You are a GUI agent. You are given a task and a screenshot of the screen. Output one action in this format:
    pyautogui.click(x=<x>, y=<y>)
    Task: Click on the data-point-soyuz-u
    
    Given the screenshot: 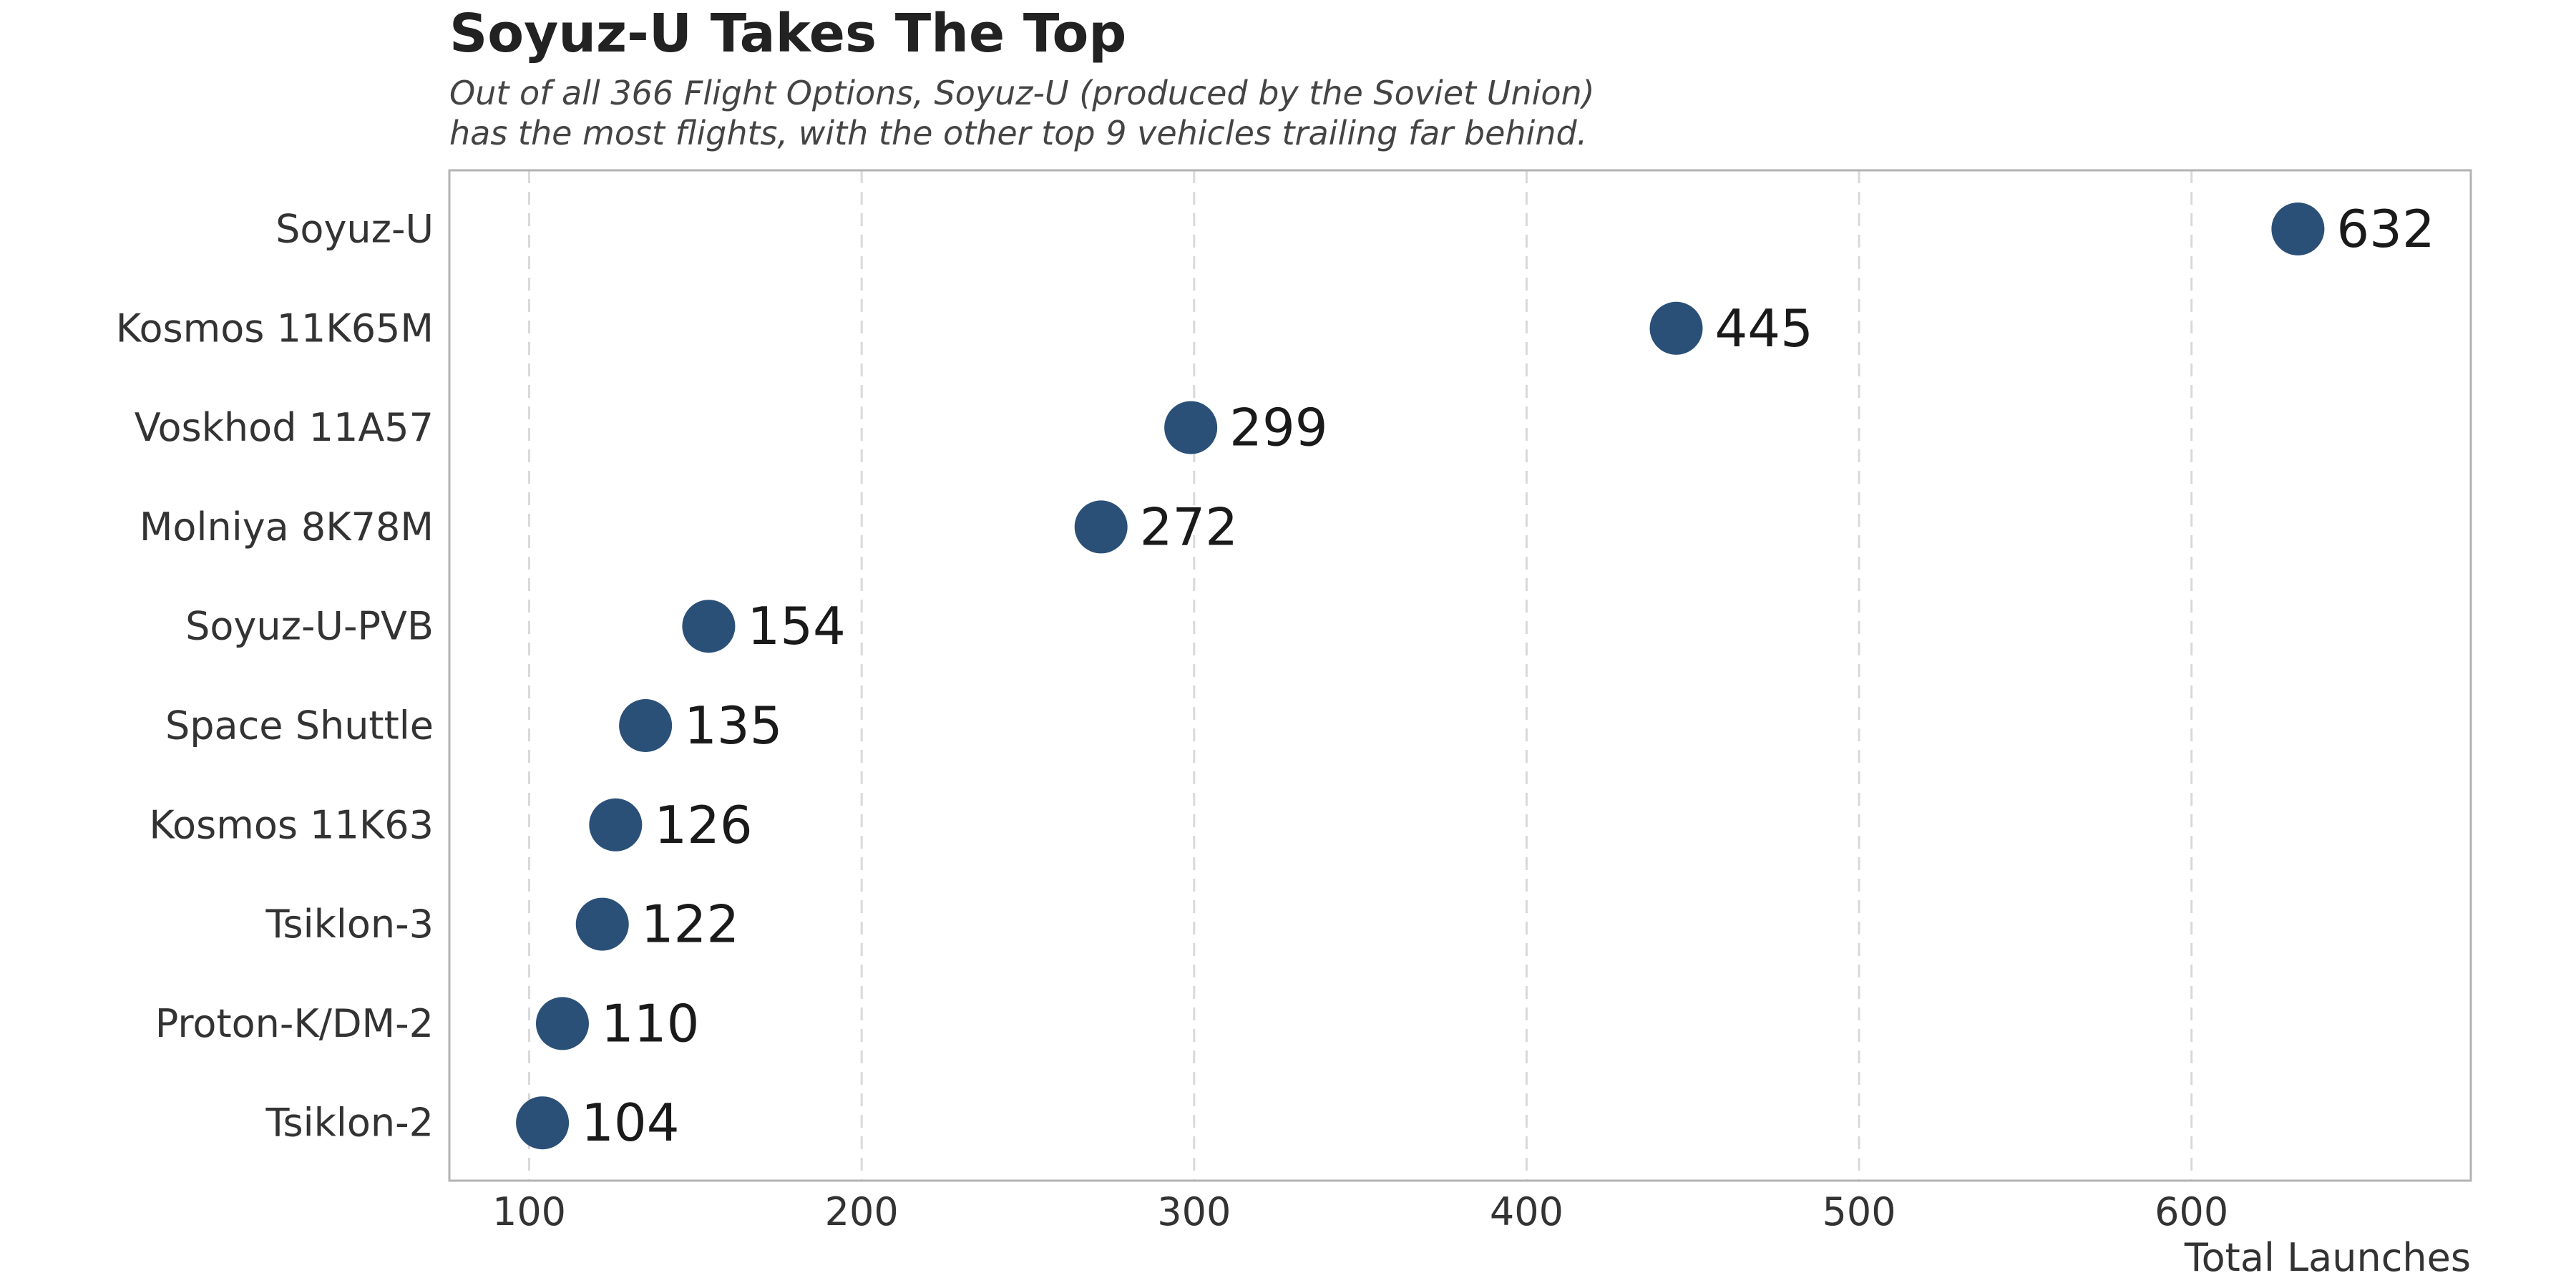 What is the action you would take?
    pyautogui.click(x=2298, y=229)
    